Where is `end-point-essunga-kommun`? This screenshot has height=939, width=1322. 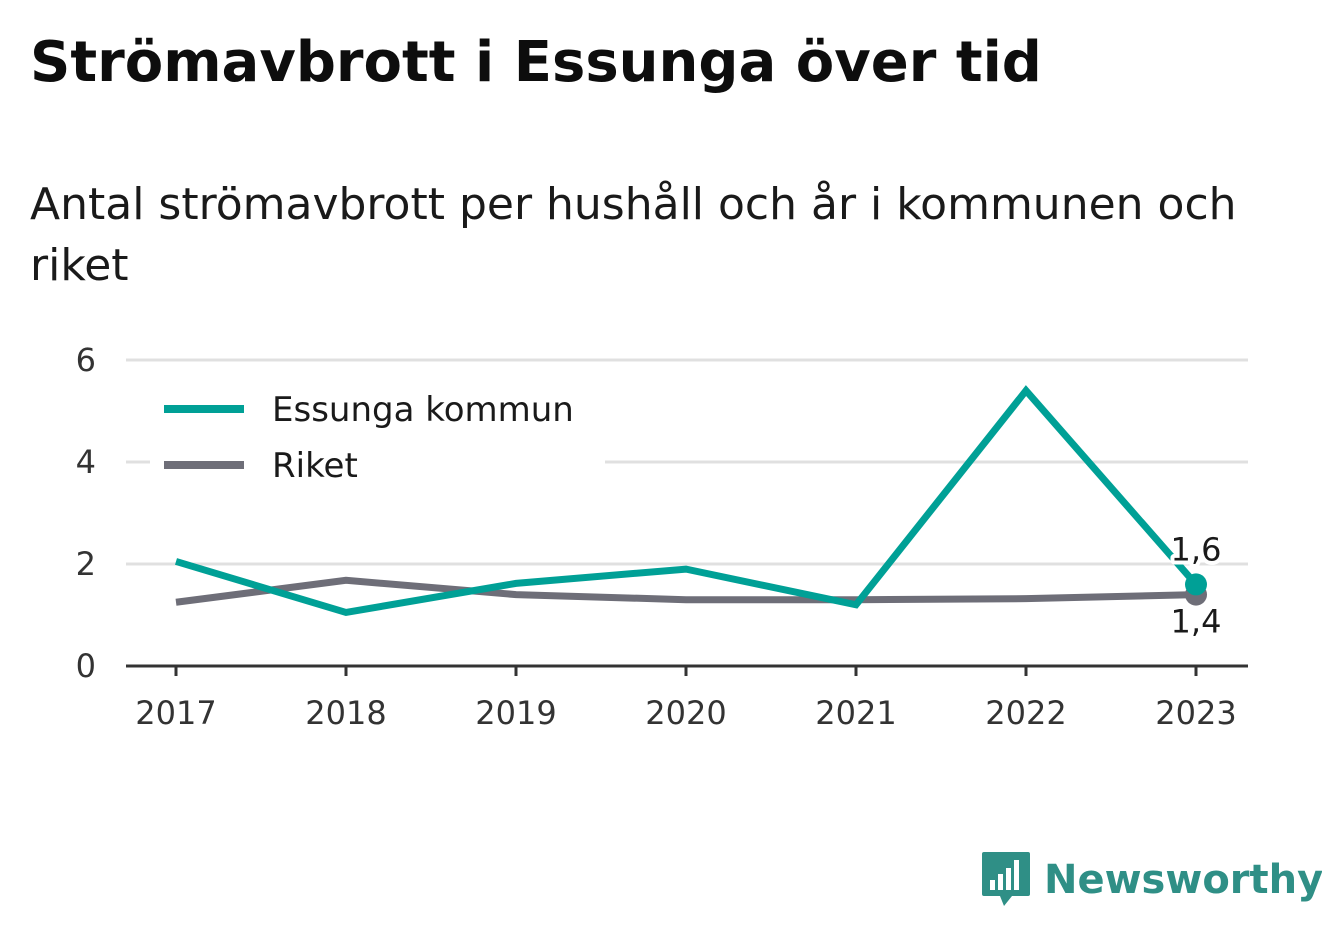
end-point-essunga-kommun is located at coordinates (1196, 584).